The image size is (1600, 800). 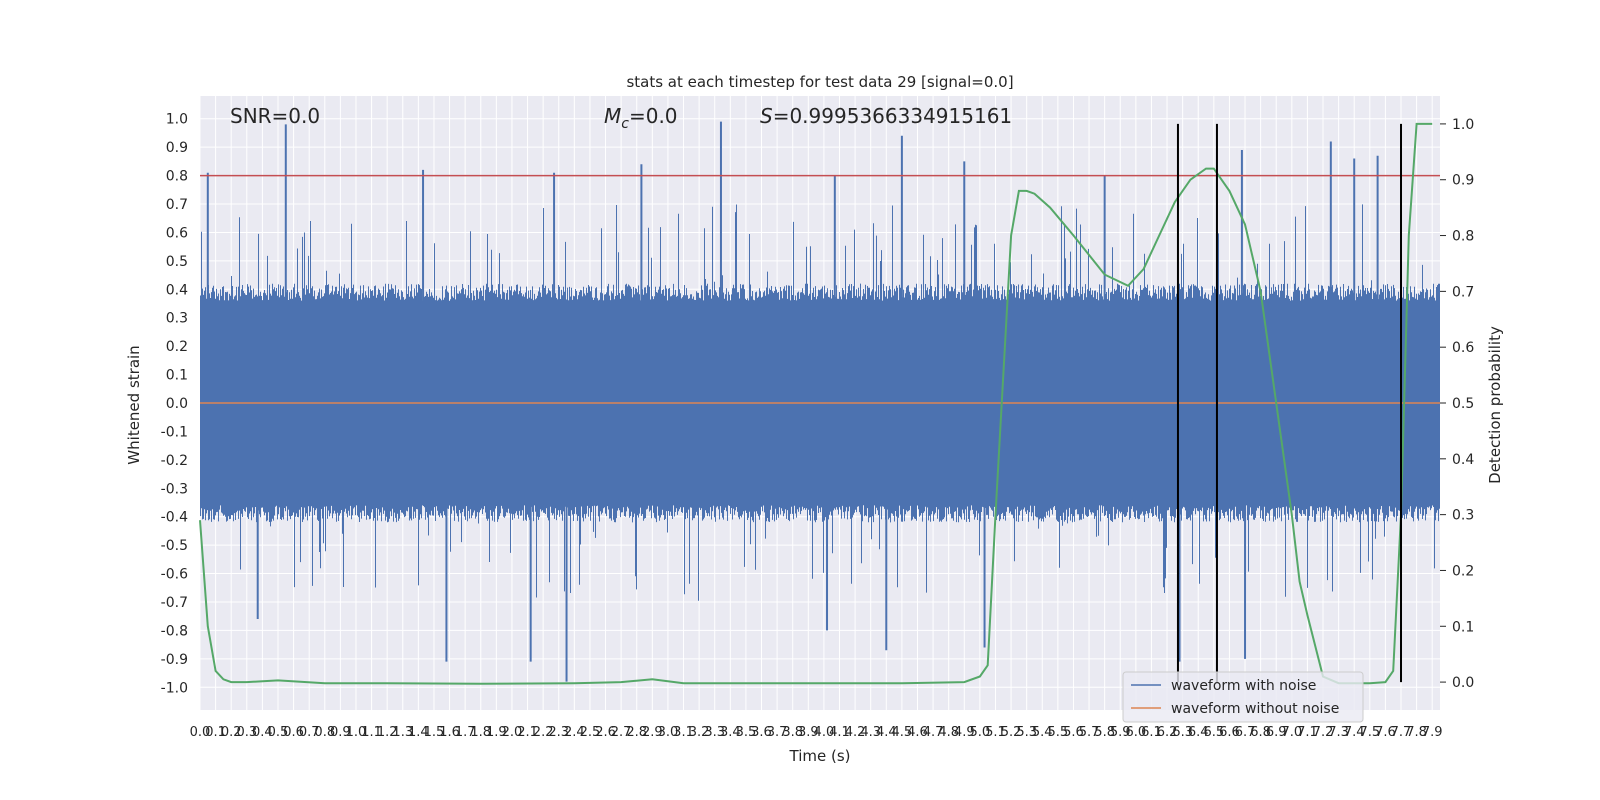 I want to click on y-left-tick-label: -0.6, so click(x=174, y=575).